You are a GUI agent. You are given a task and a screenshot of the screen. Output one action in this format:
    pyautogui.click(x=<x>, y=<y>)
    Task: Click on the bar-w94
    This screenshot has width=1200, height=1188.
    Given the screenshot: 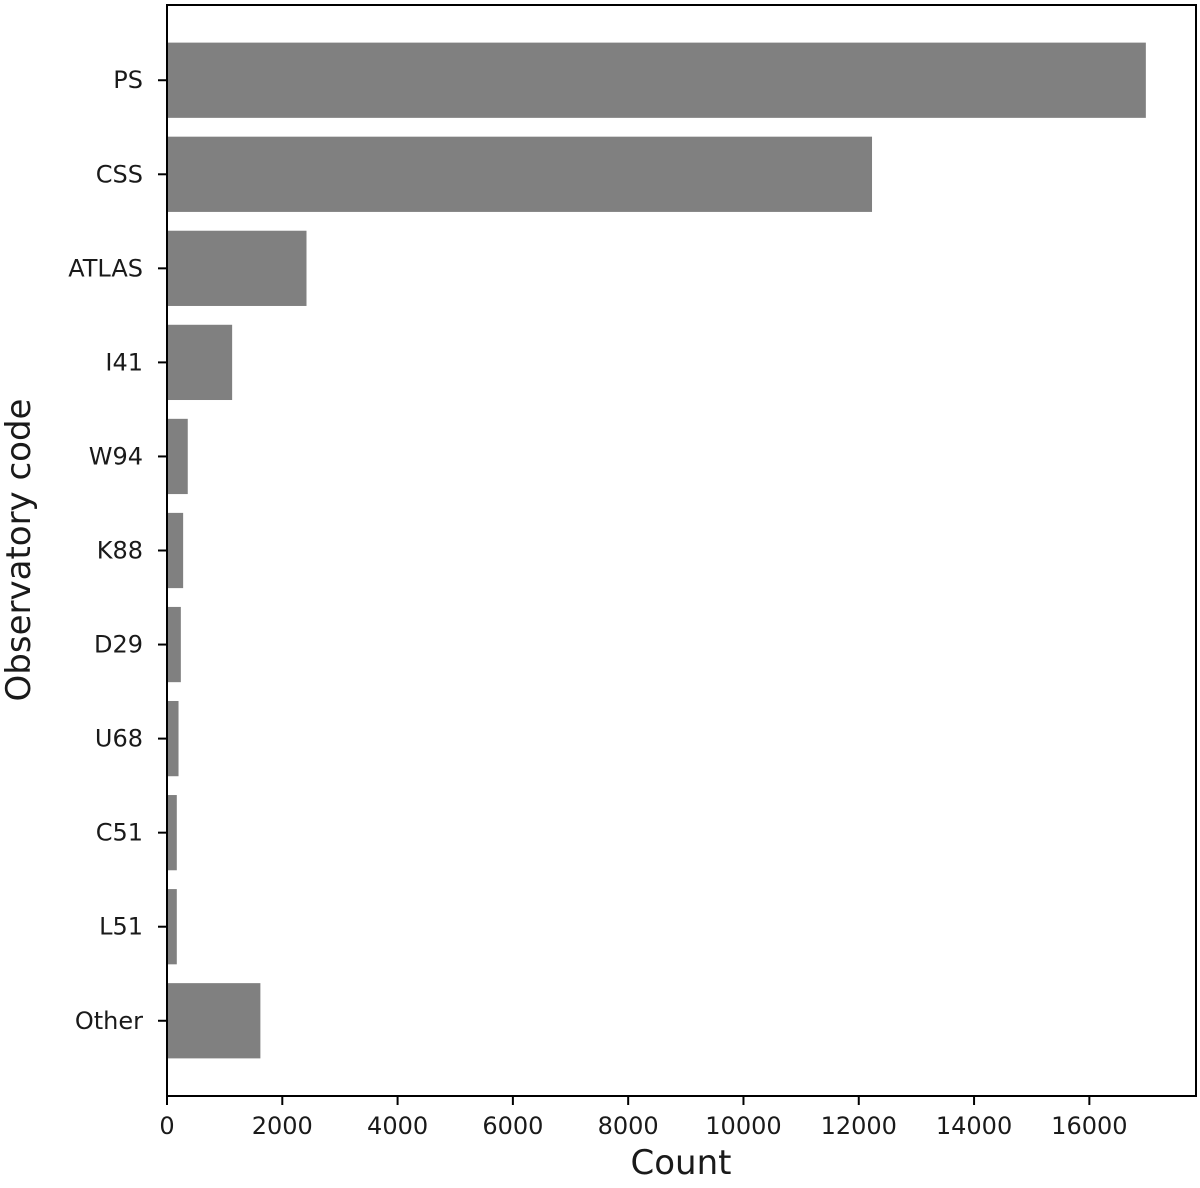 What is the action you would take?
    pyautogui.click(x=177, y=456)
    